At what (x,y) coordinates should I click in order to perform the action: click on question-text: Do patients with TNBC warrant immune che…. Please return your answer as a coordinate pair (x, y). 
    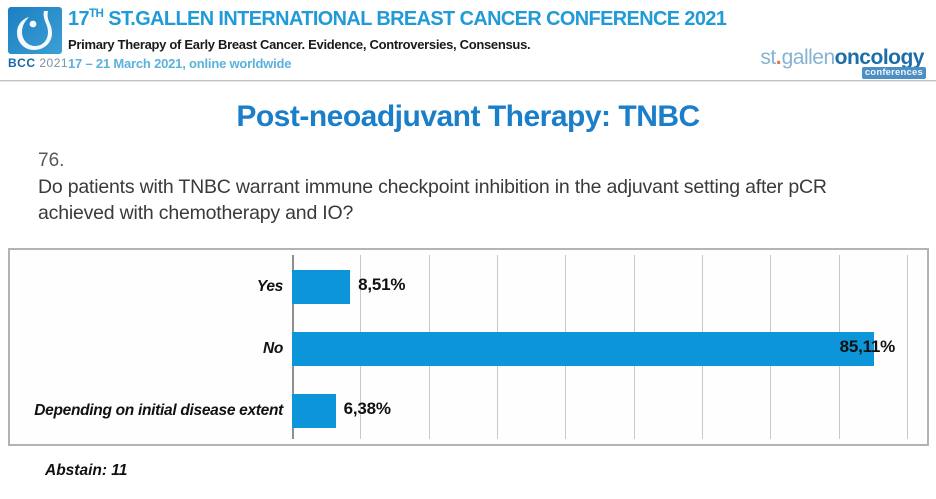
    Looking at the image, I should click on (432, 200).